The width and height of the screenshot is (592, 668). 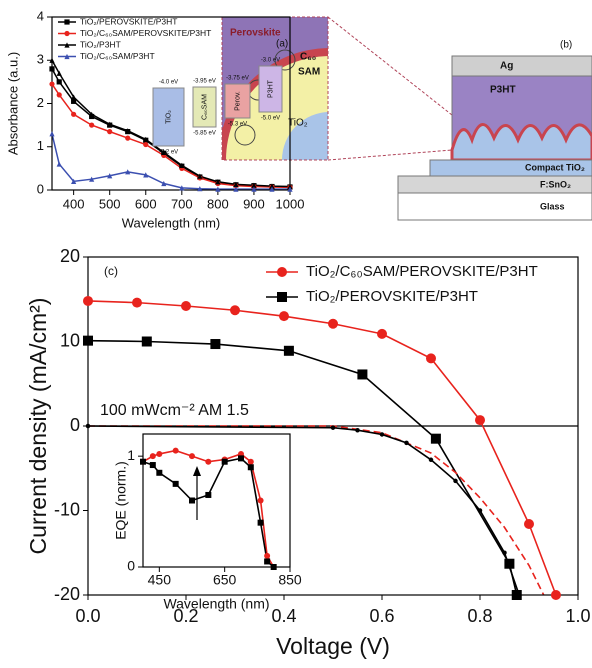 What do you see at coordinates (270, 119) in the screenshot?
I see `homo-label: -5.0 eV` at bounding box center [270, 119].